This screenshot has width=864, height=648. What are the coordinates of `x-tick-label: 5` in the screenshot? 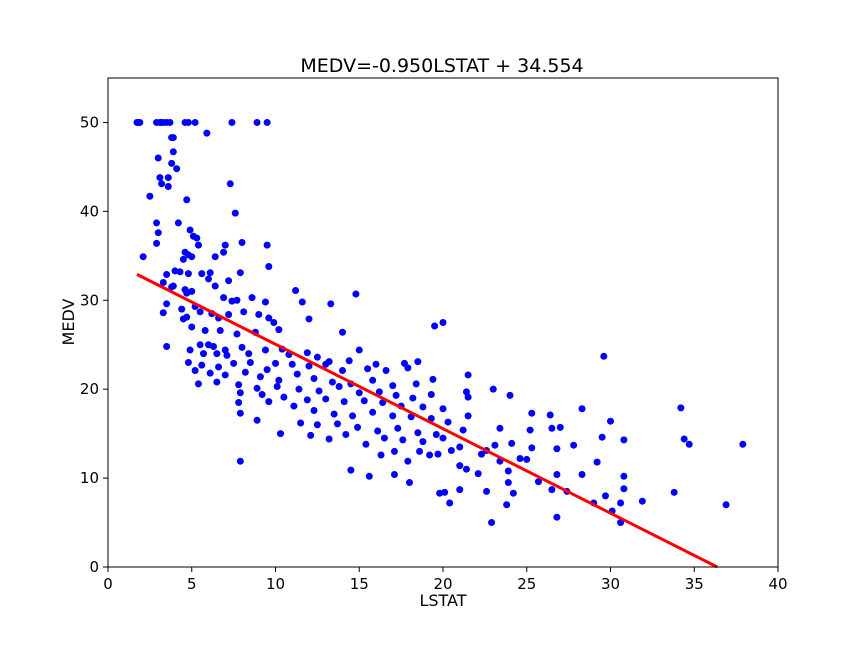 It's located at (192, 584).